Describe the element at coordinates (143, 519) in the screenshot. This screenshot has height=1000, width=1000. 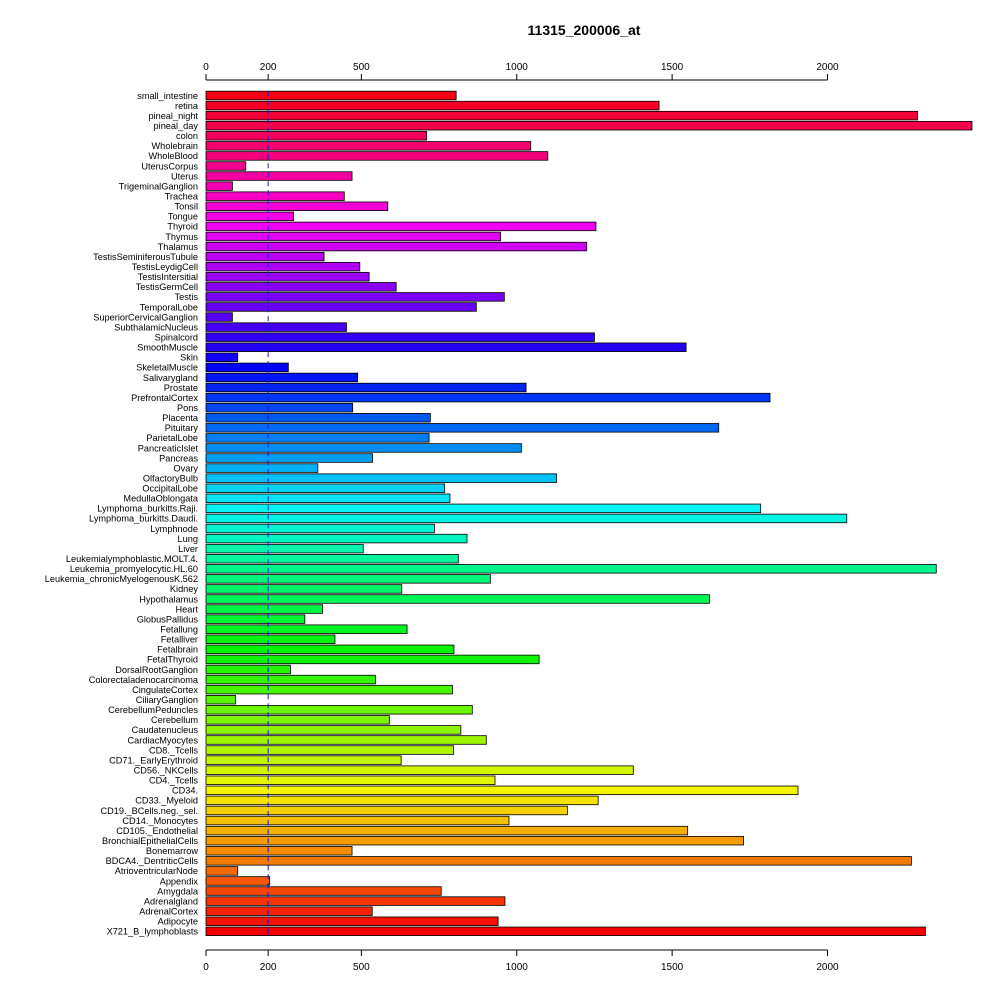
I see `category-label: Lymphoma_burkitts.Daudi.` at that location.